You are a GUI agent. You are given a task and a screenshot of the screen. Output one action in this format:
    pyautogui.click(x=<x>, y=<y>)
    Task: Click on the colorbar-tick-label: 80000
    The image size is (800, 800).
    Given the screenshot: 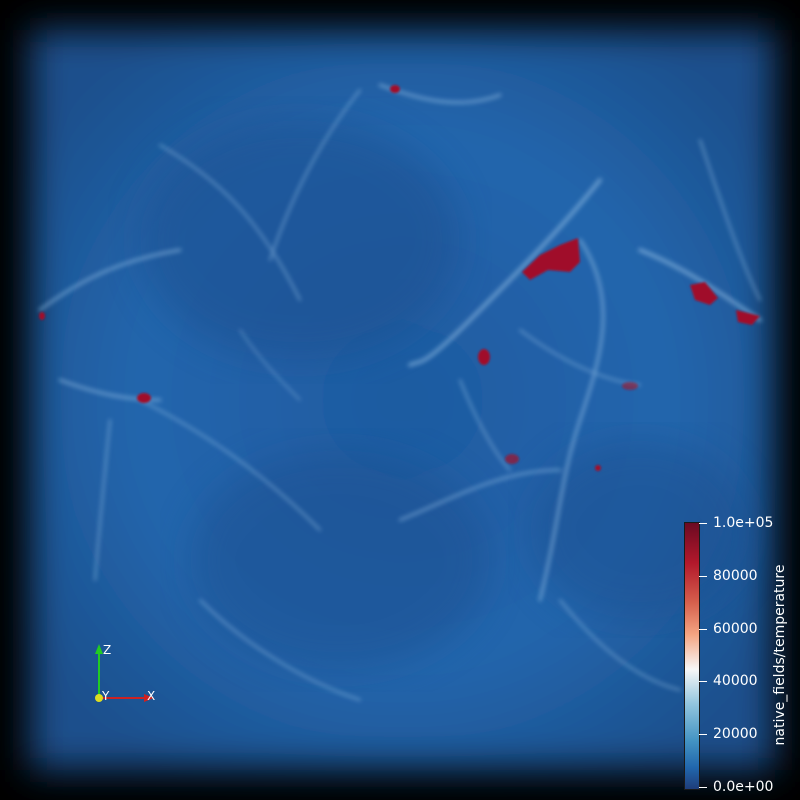 What is the action you would take?
    pyautogui.click(x=735, y=576)
    